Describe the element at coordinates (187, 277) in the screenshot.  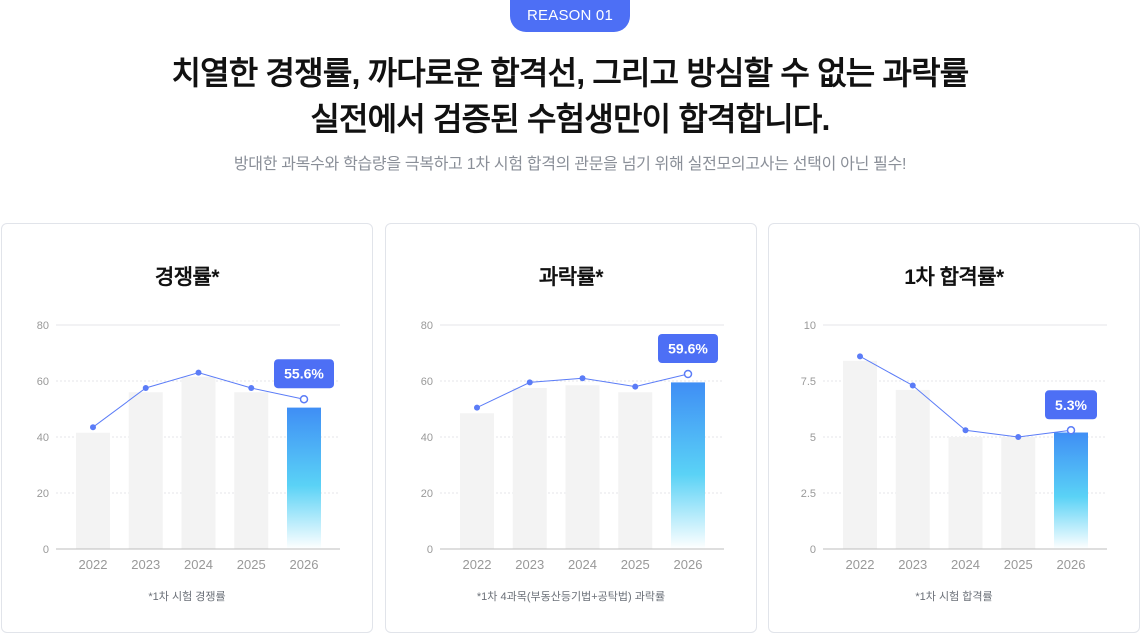
I see `chart-title: 경쟁률*` at that location.